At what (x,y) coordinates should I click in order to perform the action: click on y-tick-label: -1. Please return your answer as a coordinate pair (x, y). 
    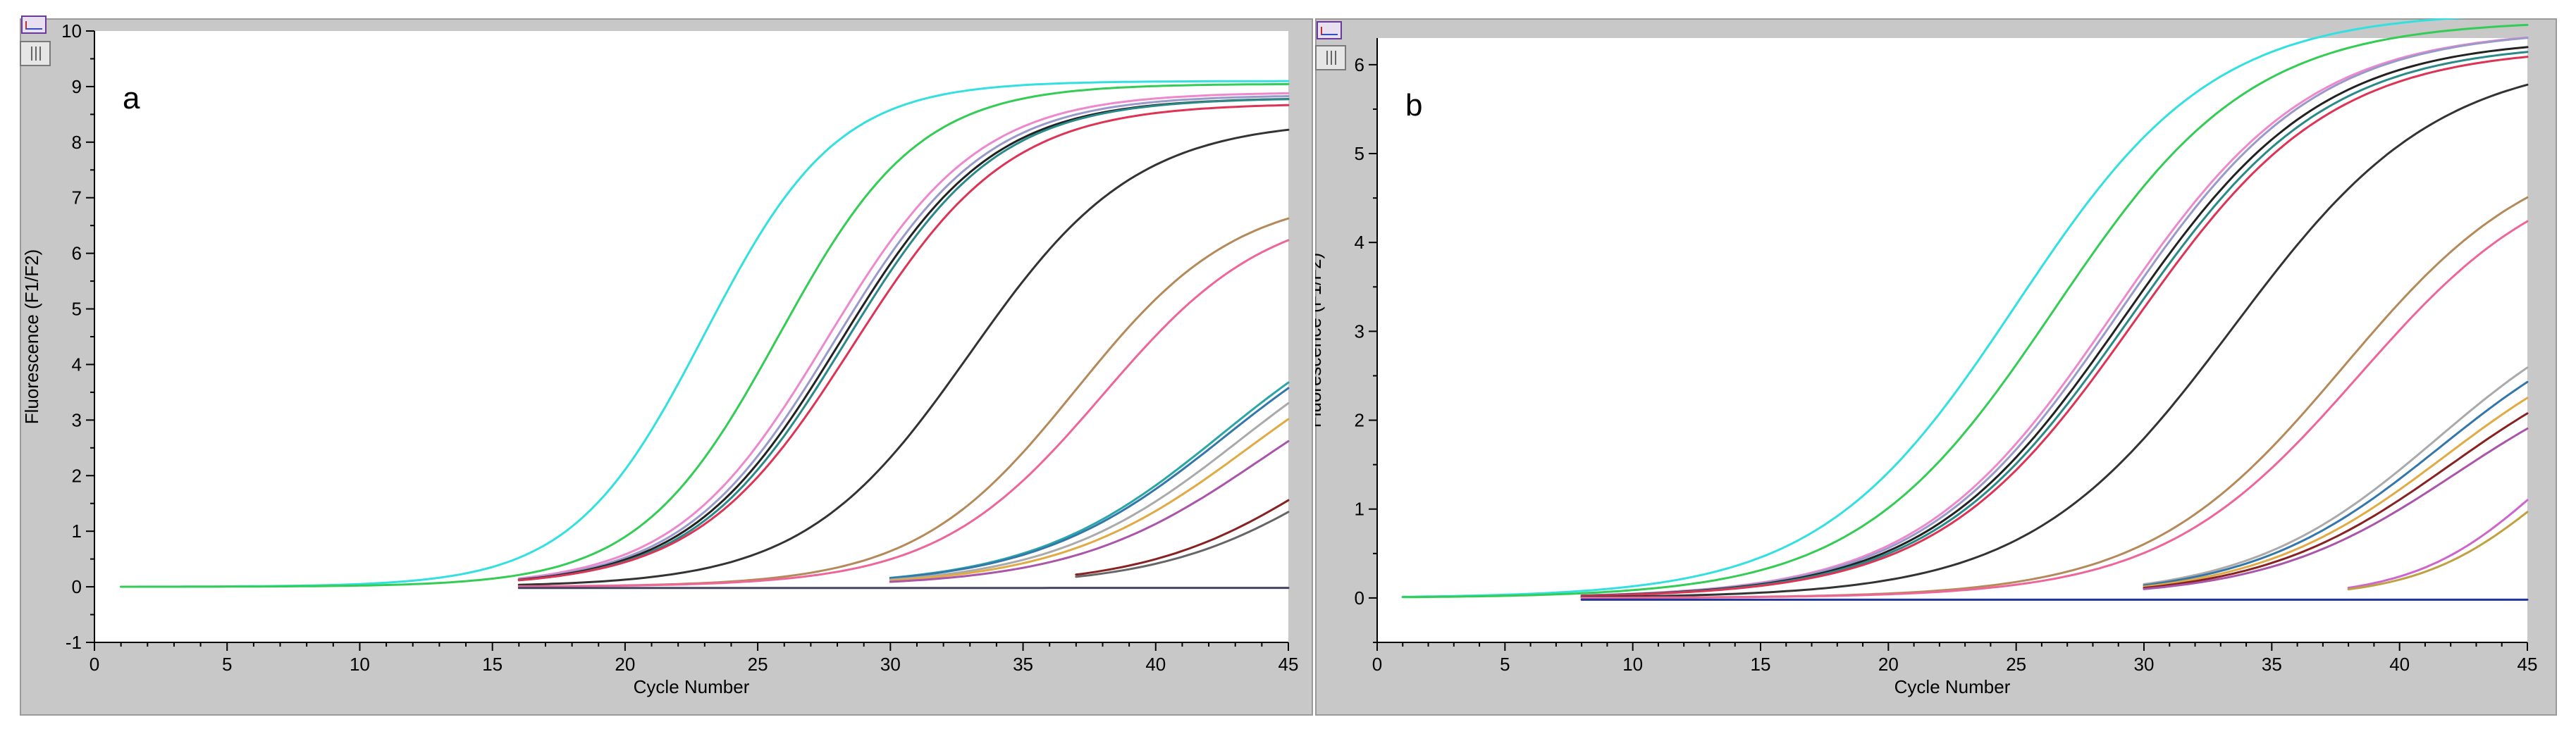
    Looking at the image, I should click on (74, 643).